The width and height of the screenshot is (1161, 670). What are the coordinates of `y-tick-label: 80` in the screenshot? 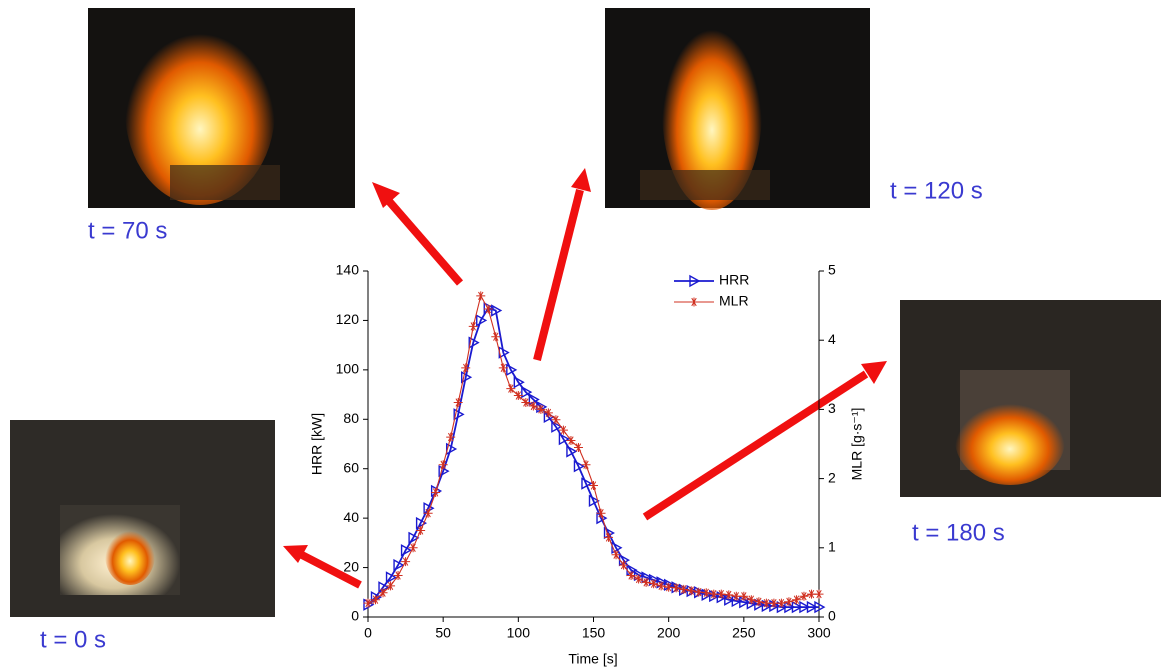 It's located at (351, 418).